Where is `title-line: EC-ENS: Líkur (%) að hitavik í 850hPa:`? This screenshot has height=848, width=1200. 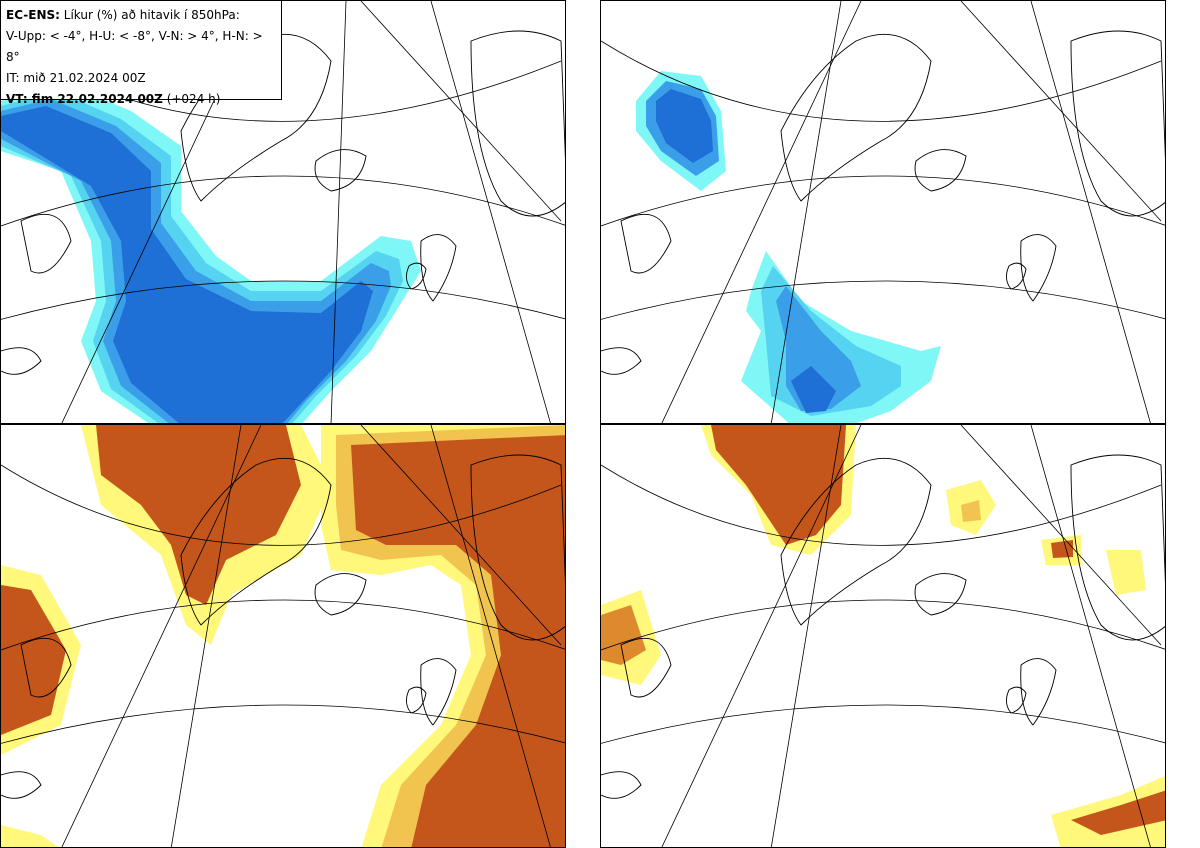 title-line: EC-ENS: Líkur (%) að hitavik í 850hPa: is located at coordinates (123, 15).